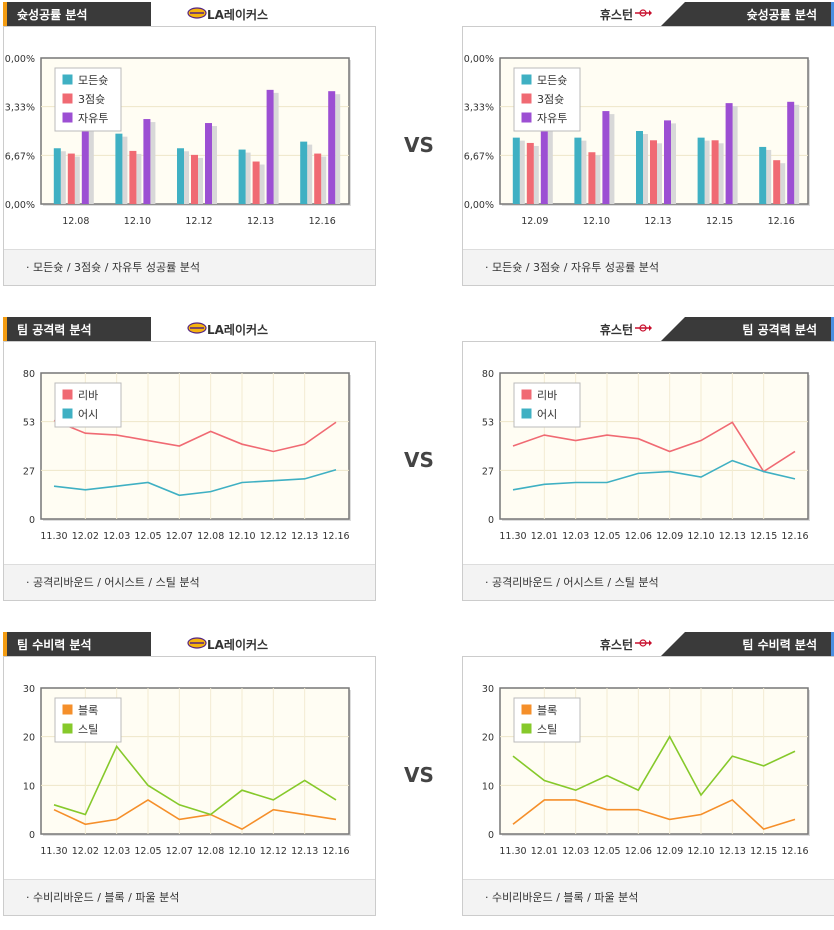 Image resolution: width=834 pixels, height=930 pixels. I want to click on panel-header: 슛성공률 분석 휴스턴, so click(648, 15).